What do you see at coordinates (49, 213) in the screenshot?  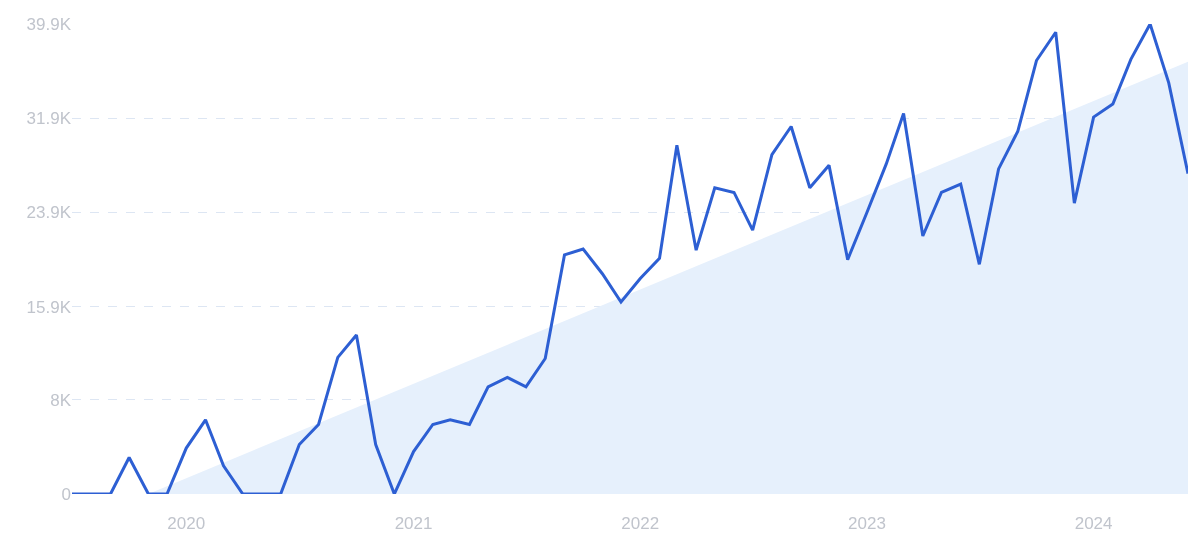 I see `y-tick-label: 23.9K` at bounding box center [49, 213].